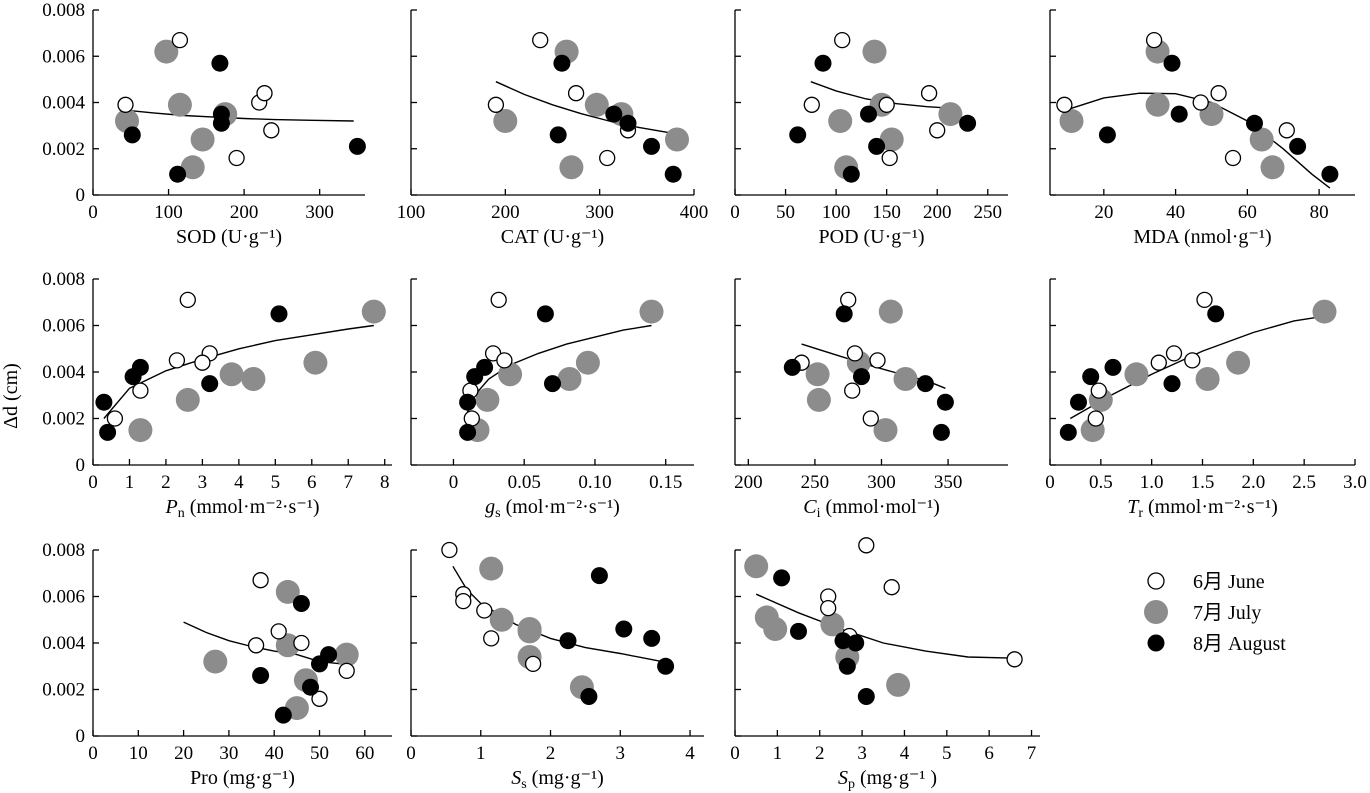 The width and height of the screenshot is (1370, 793). I want to click on x-tick-label: 0.10, so click(594, 482).